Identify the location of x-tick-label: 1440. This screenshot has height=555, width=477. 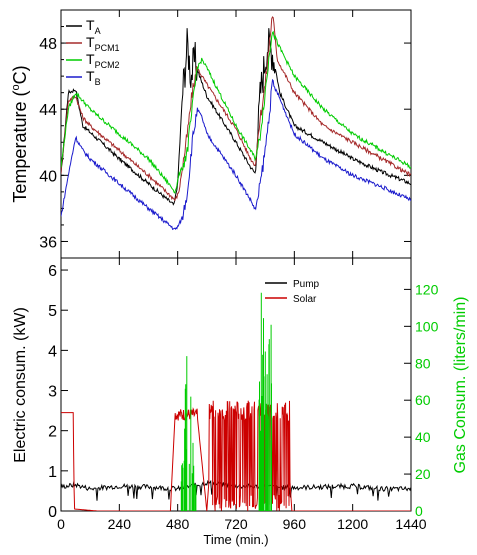
(410, 524).